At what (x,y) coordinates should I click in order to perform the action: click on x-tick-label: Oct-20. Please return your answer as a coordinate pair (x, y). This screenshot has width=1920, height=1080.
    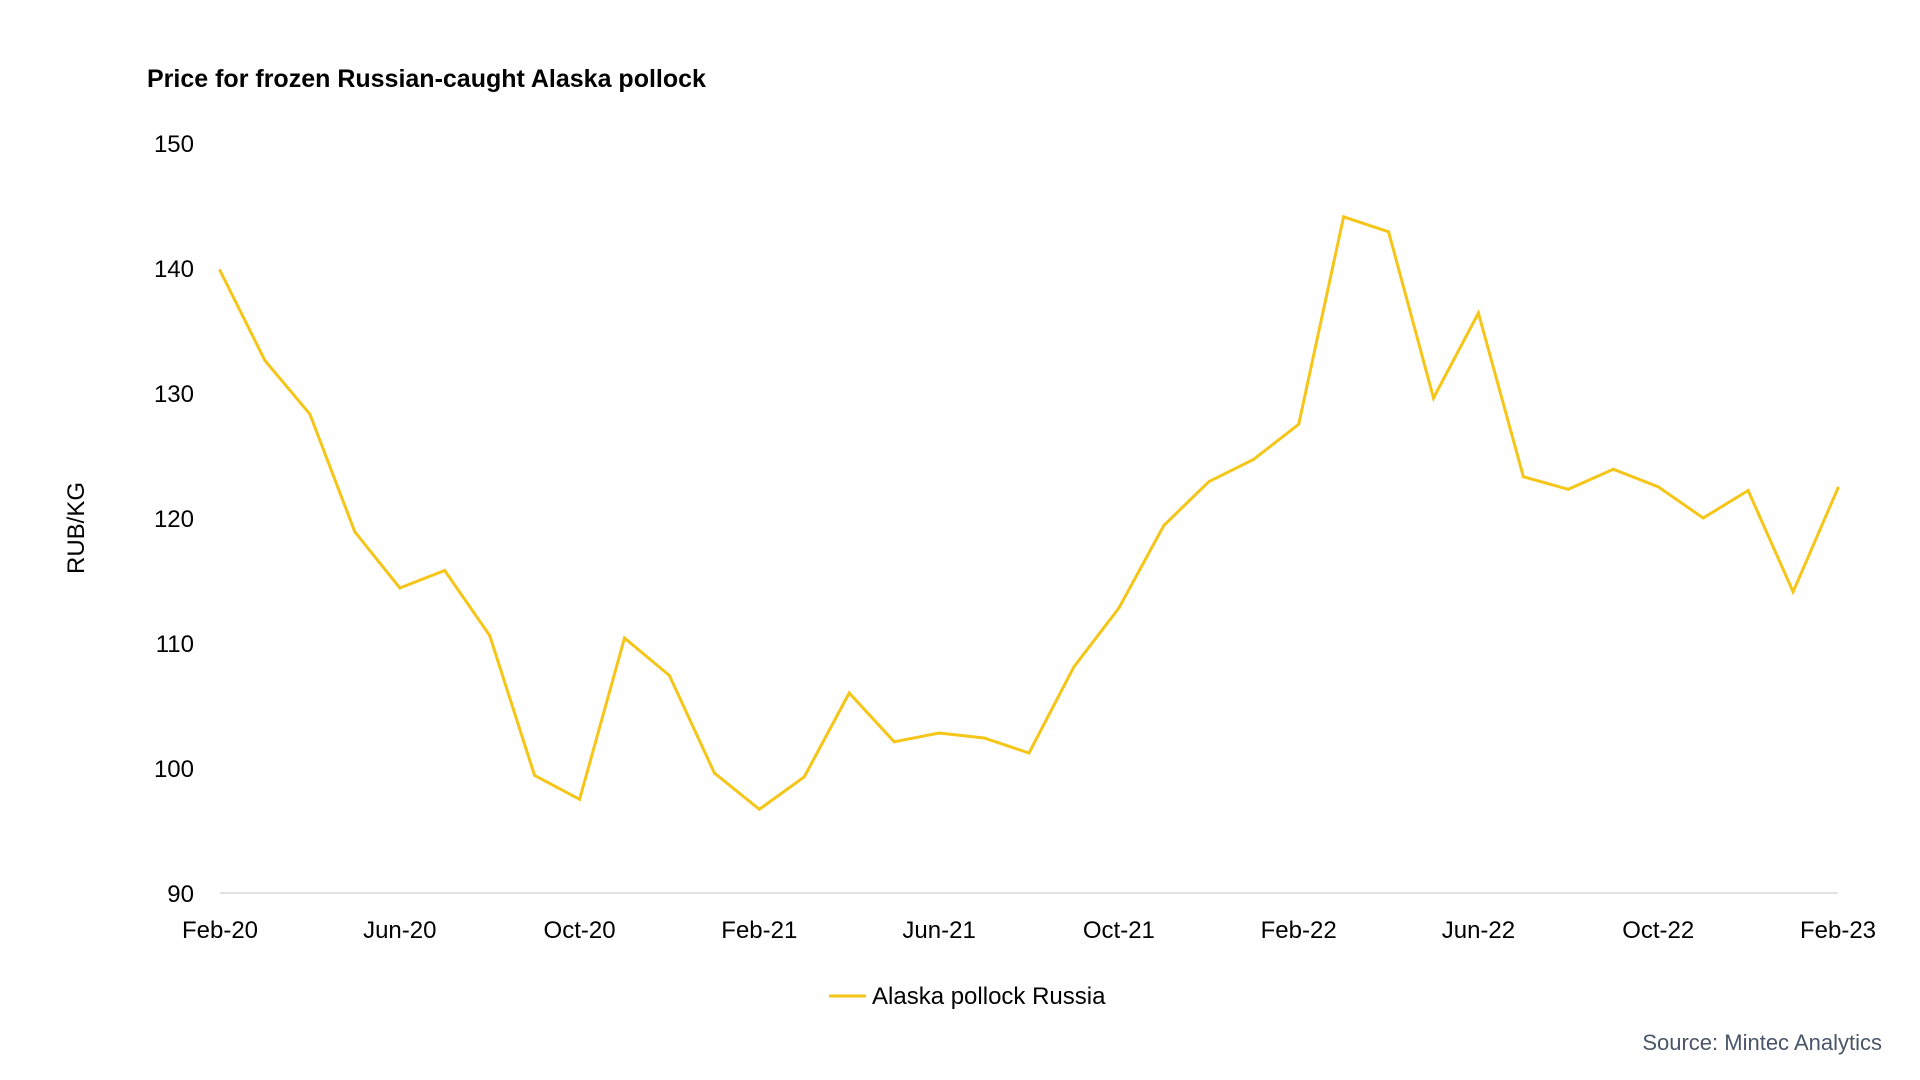
    Looking at the image, I should click on (580, 930).